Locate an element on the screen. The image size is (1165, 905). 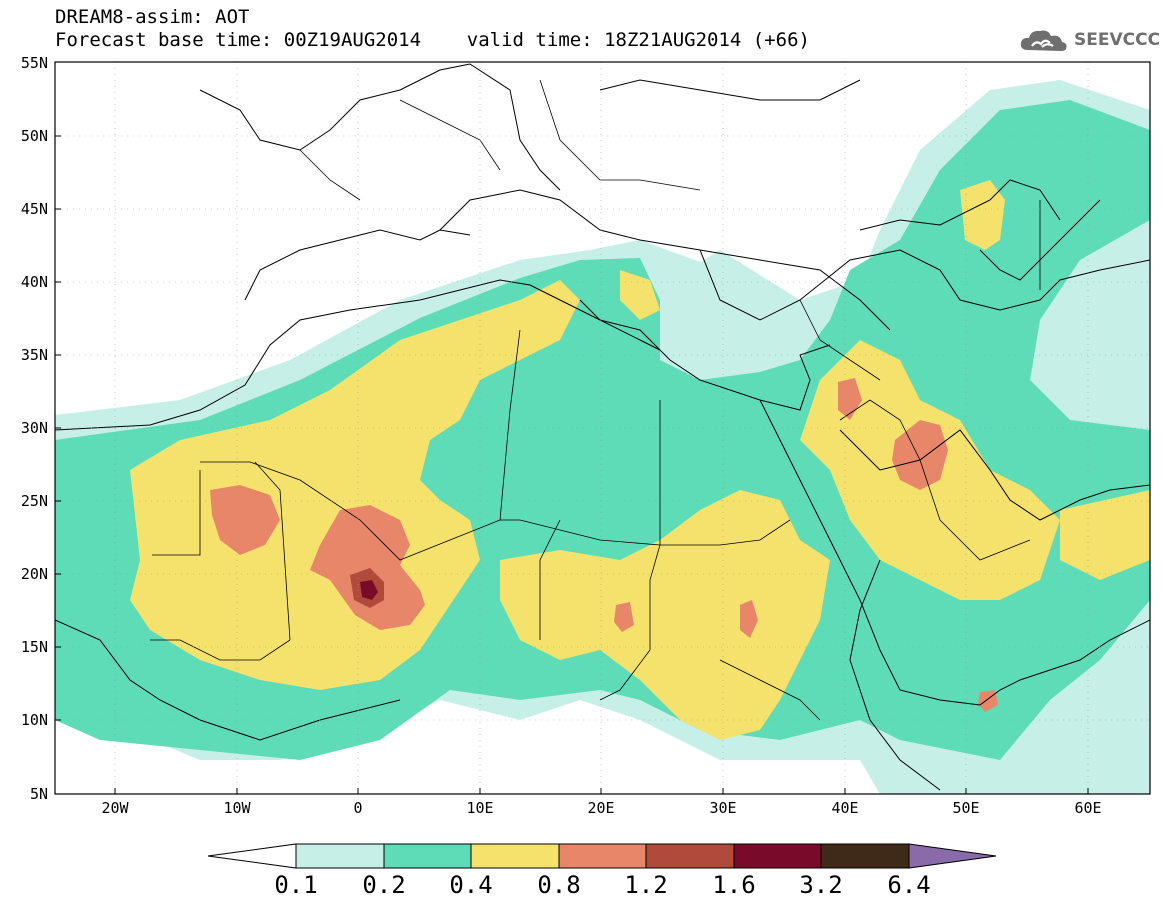
lon-label: 20W is located at coordinates (115, 808).